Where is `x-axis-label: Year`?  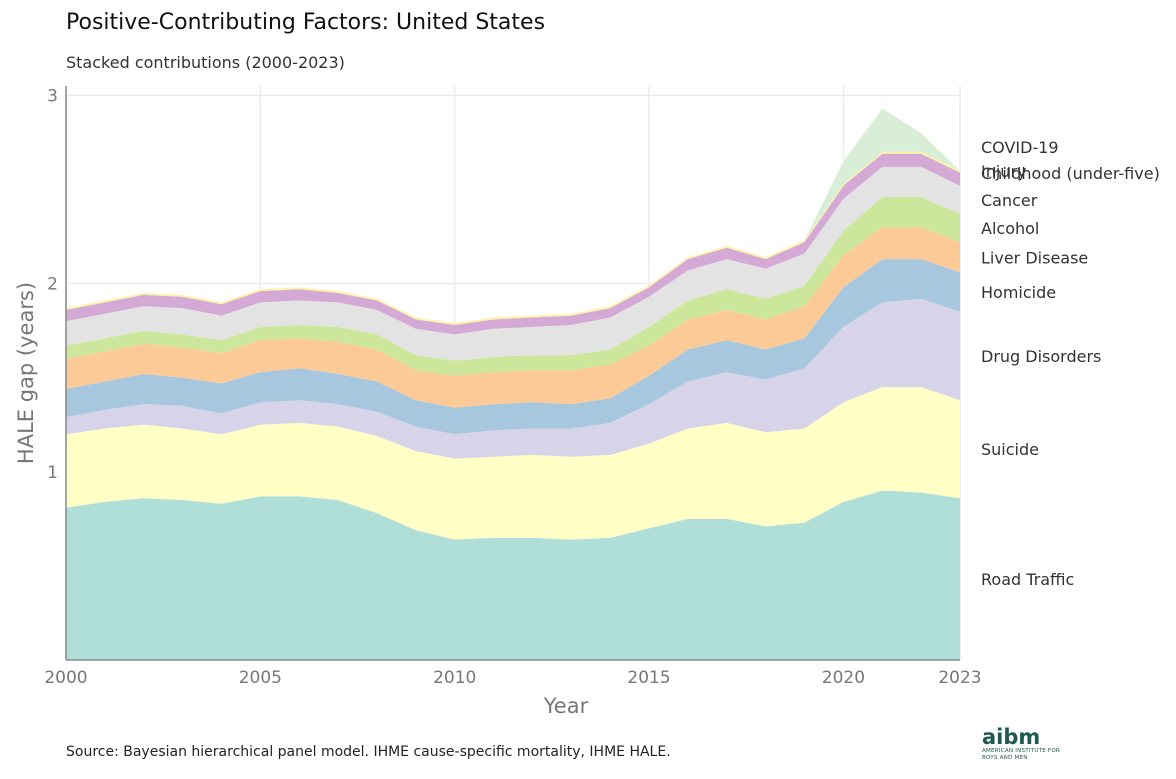
x-axis-label: Year is located at coordinates (566, 706).